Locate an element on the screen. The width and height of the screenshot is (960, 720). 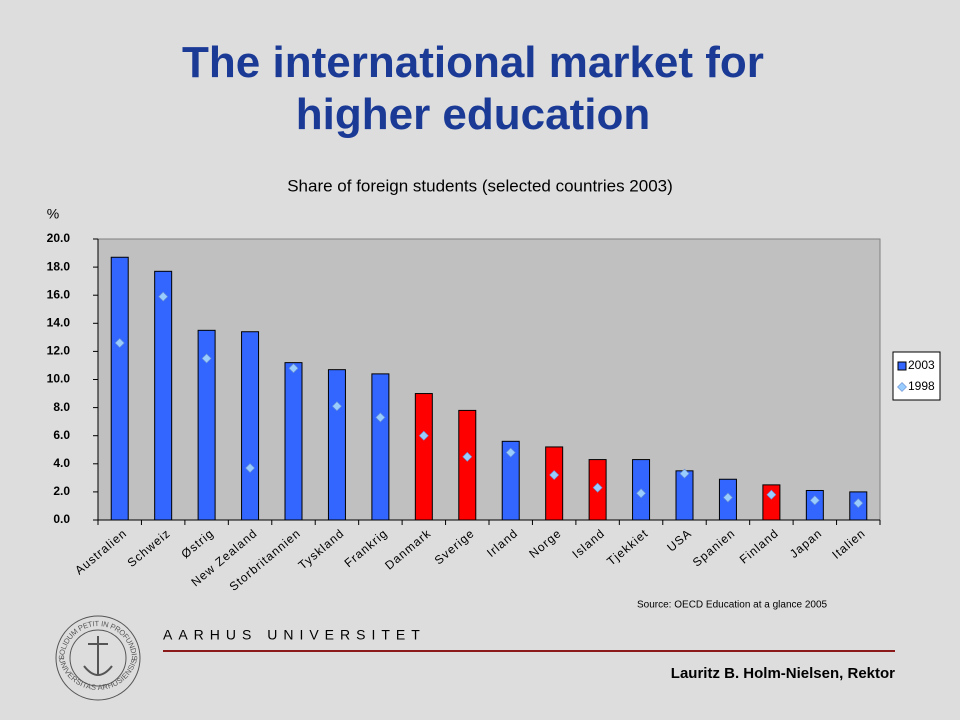
x-tick-label: Italien is located at coordinates (848, 544).